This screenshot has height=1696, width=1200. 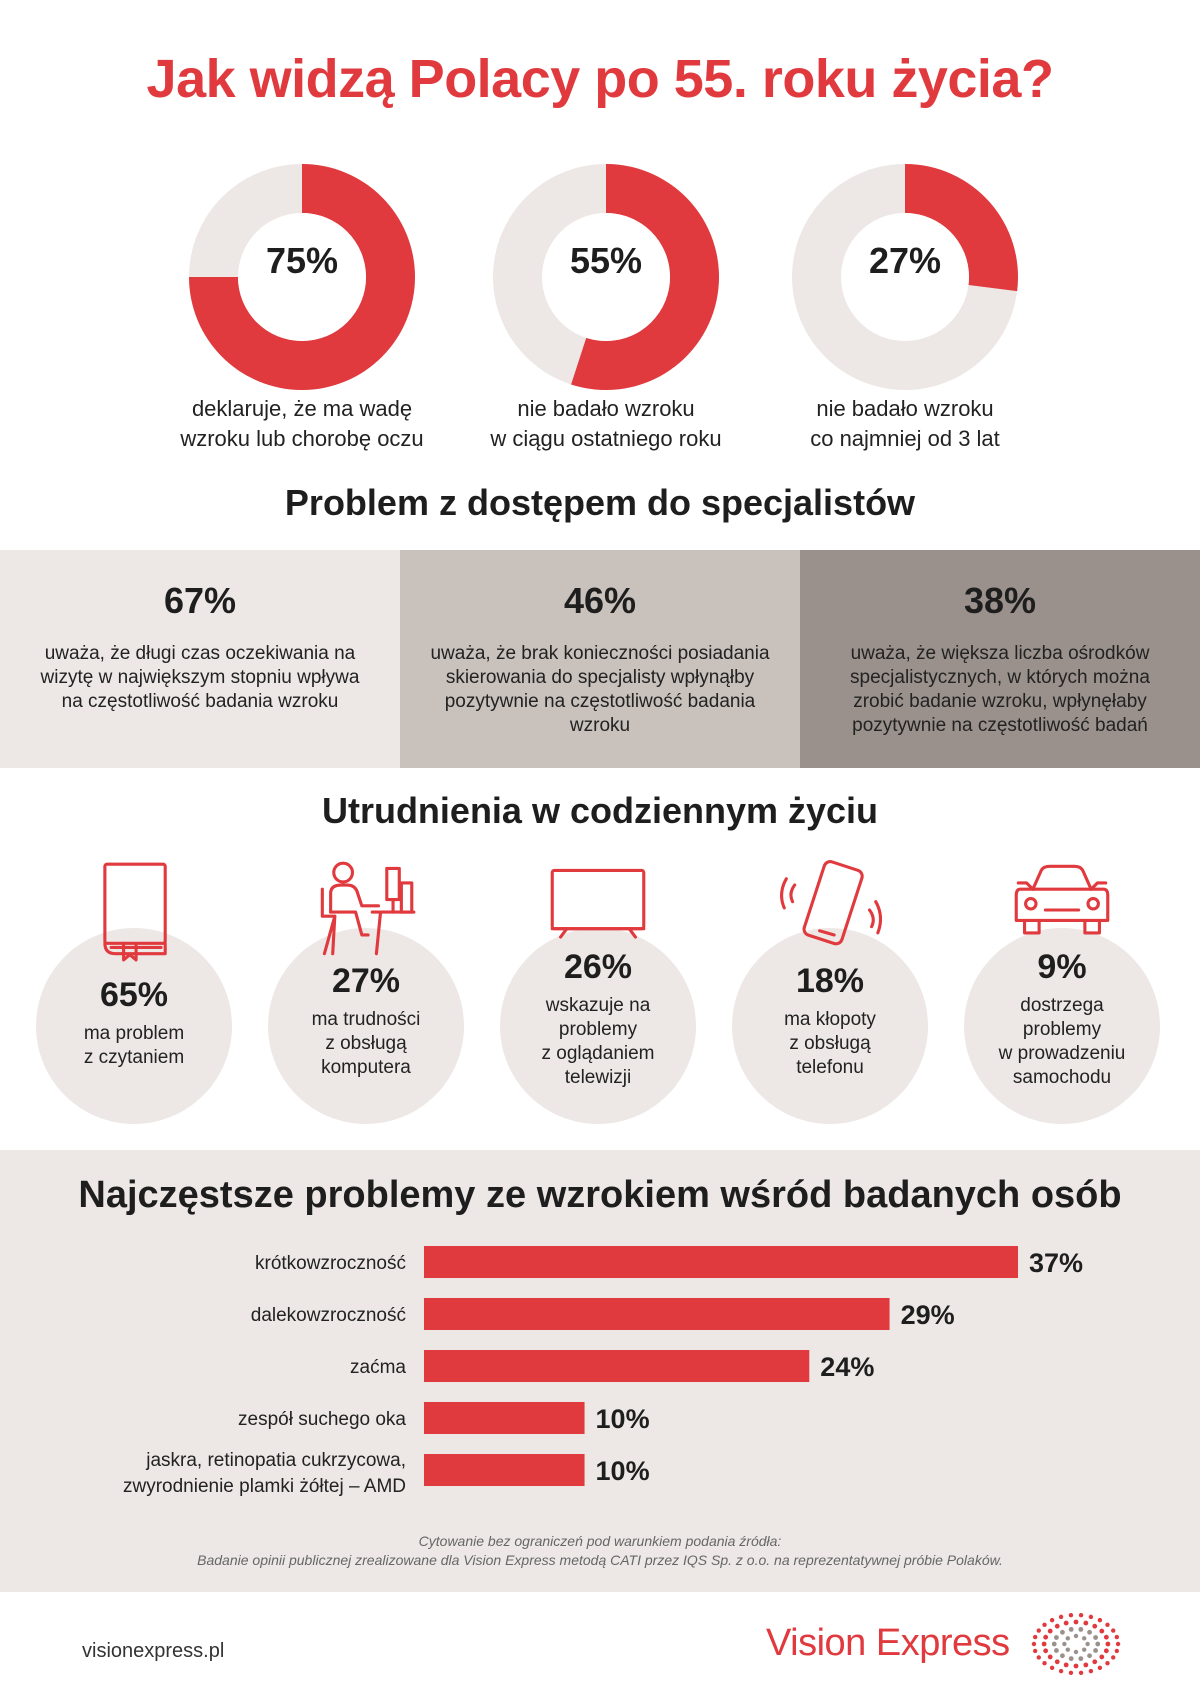 What do you see at coordinates (366, 1043) in the screenshot?
I see `daily-text-2-line-2: z obsługą` at bounding box center [366, 1043].